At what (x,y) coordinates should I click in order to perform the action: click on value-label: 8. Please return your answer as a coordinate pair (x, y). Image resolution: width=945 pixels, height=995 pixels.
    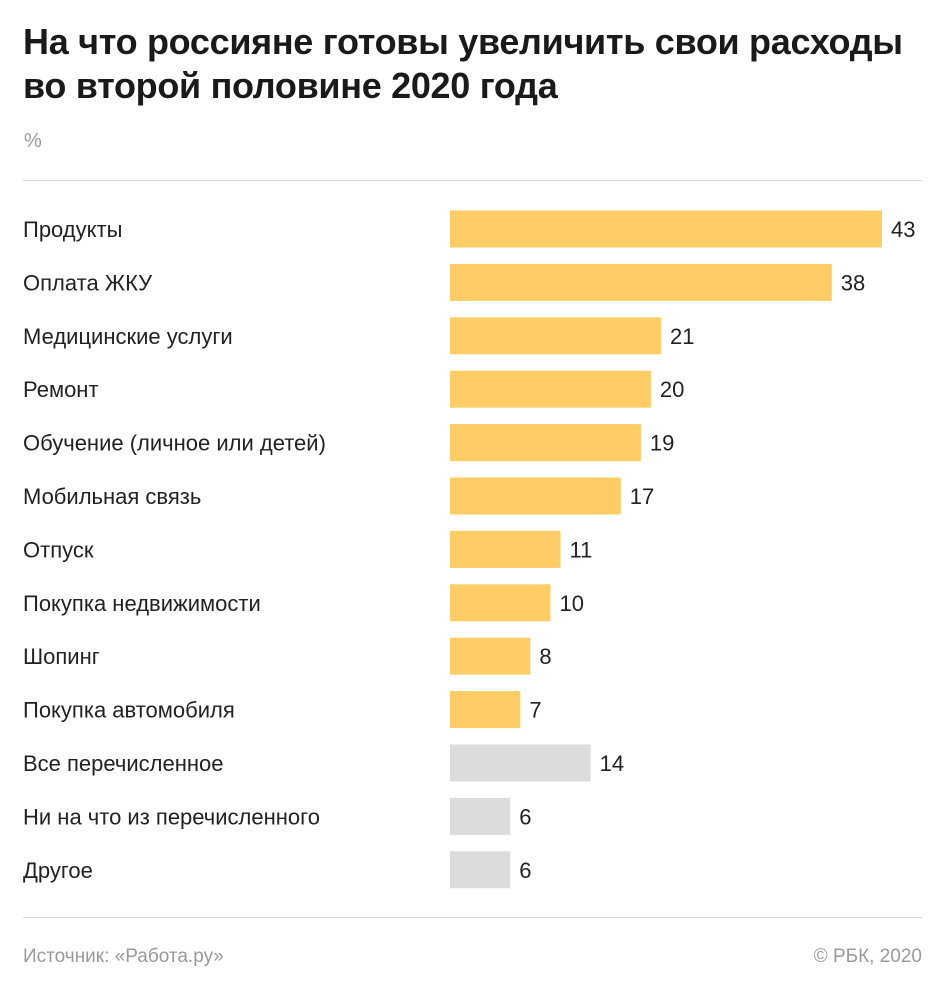
    Looking at the image, I should click on (545, 656).